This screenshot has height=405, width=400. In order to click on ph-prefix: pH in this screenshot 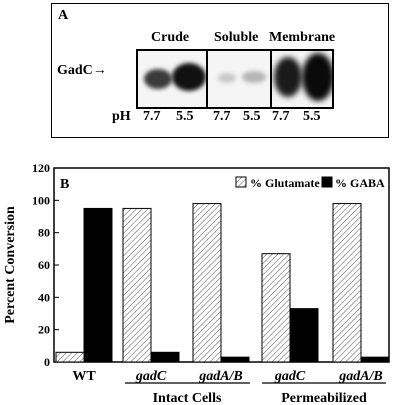, I will do `click(121, 116)`.